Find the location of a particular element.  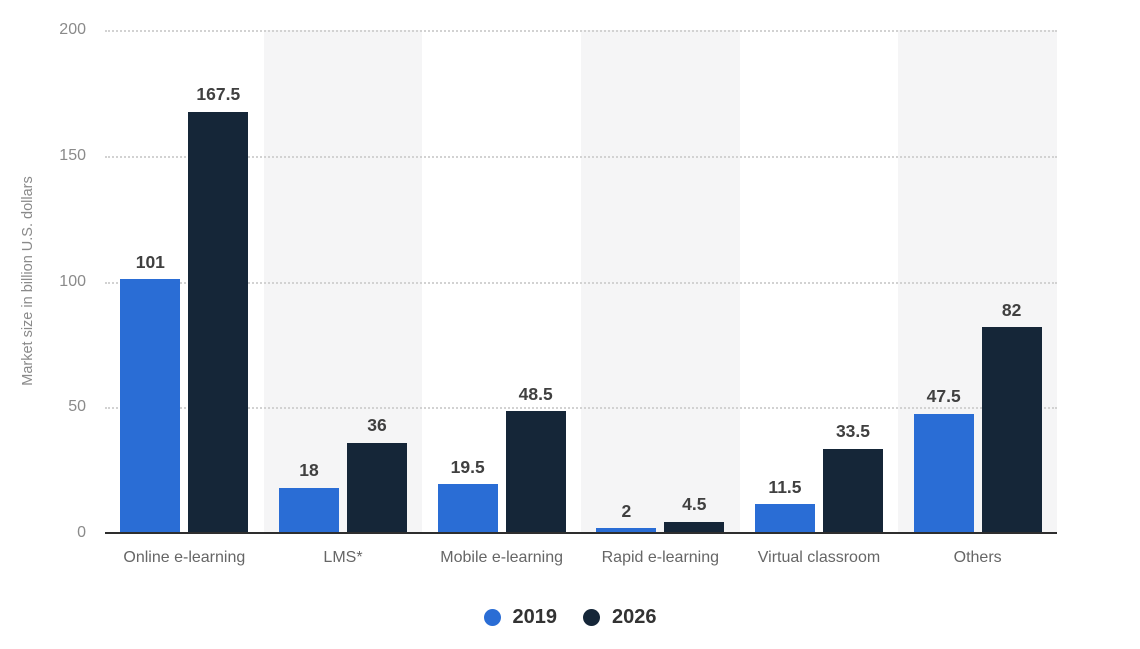

legend-item-2019: 2019 is located at coordinates (520, 617).